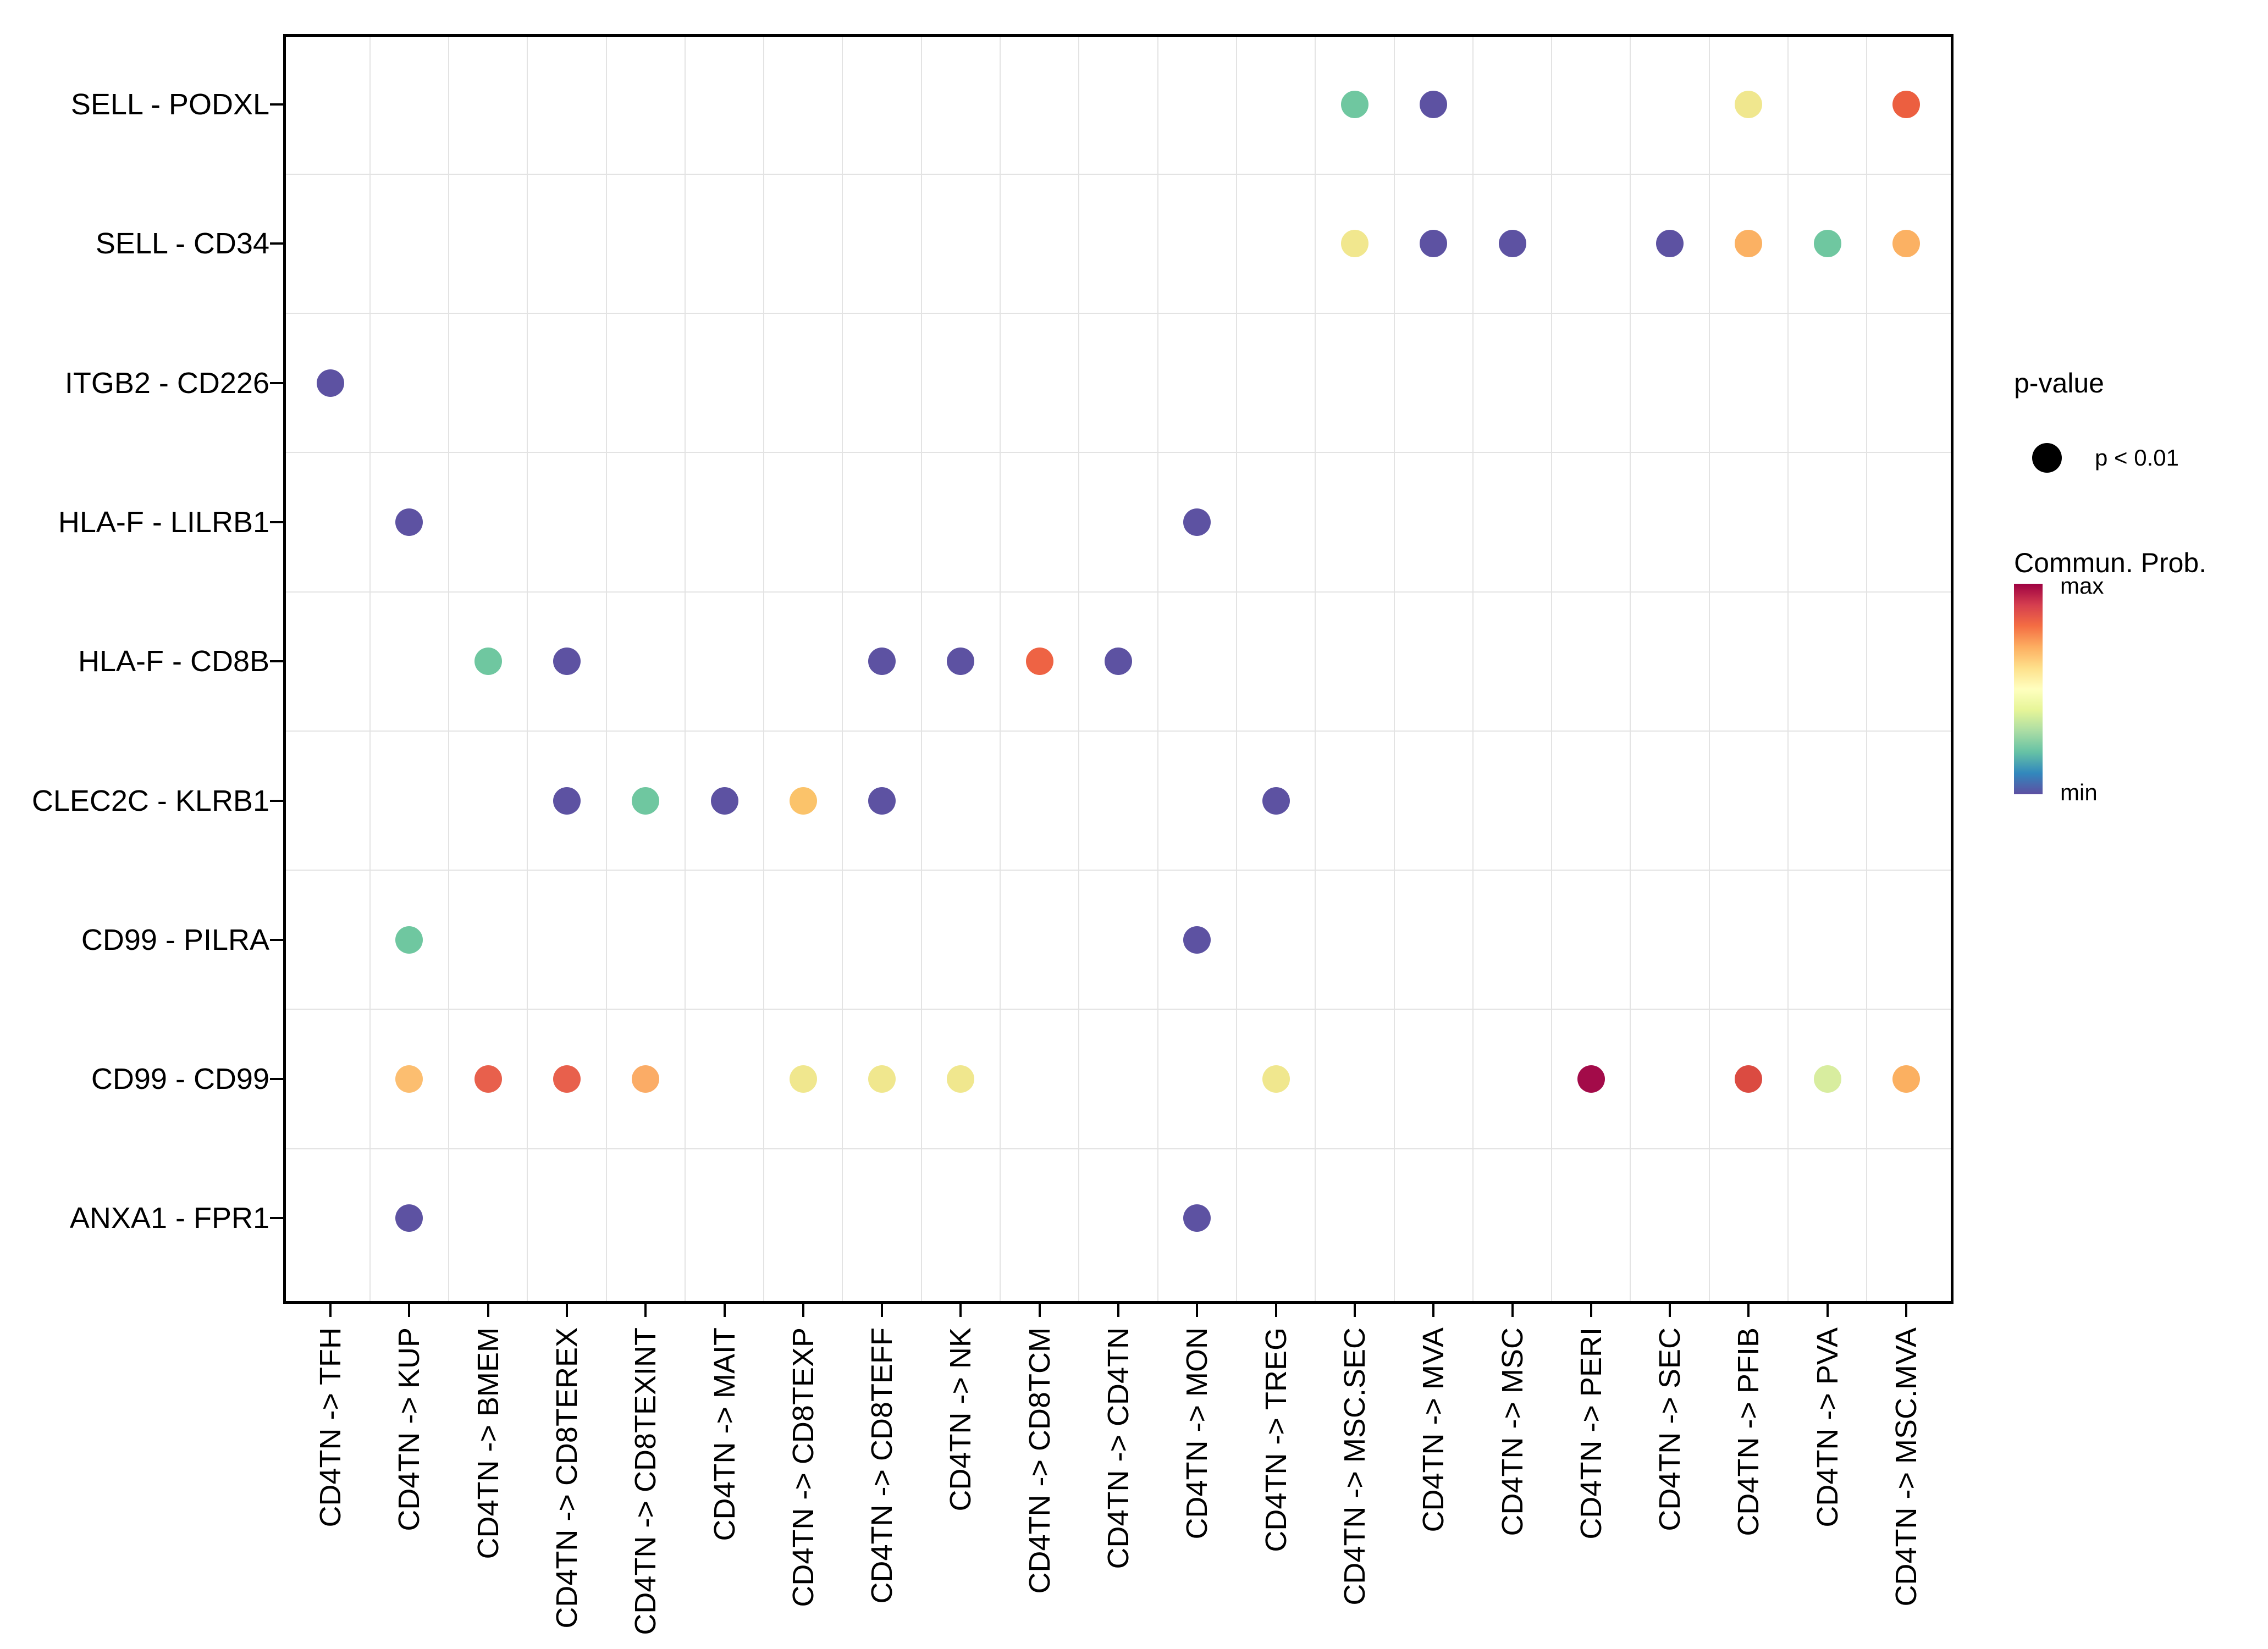  What do you see at coordinates (1354, 1466) in the screenshot?
I see `x-axis-label: CD4TN -> MSC.SEC` at bounding box center [1354, 1466].